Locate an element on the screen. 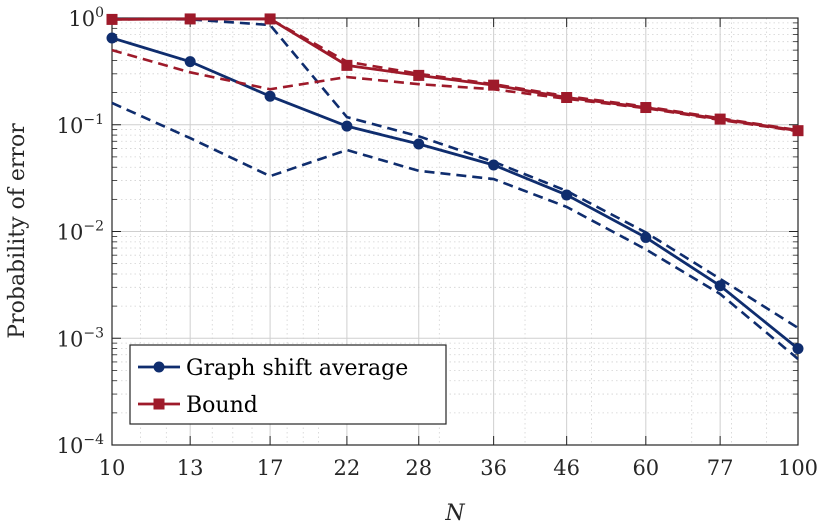 The height and width of the screenshot is (531, 822). x-tick-label: 36 is located at coordinates (493, 468).